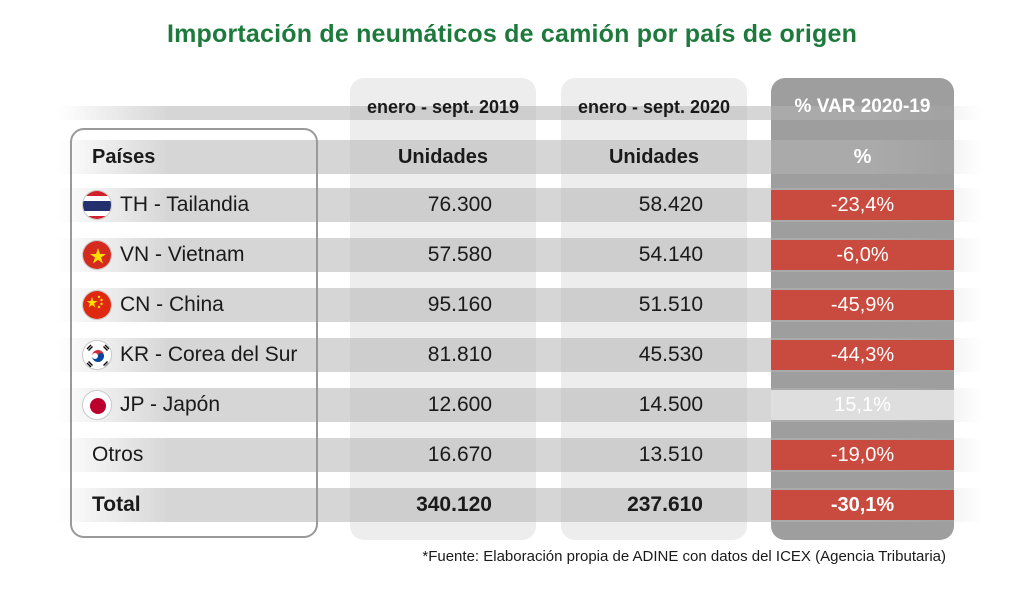 Image resolution: width=1024 pixels, height=605 pixels. I want to click on korea-flag-icon, so click(97, 355).